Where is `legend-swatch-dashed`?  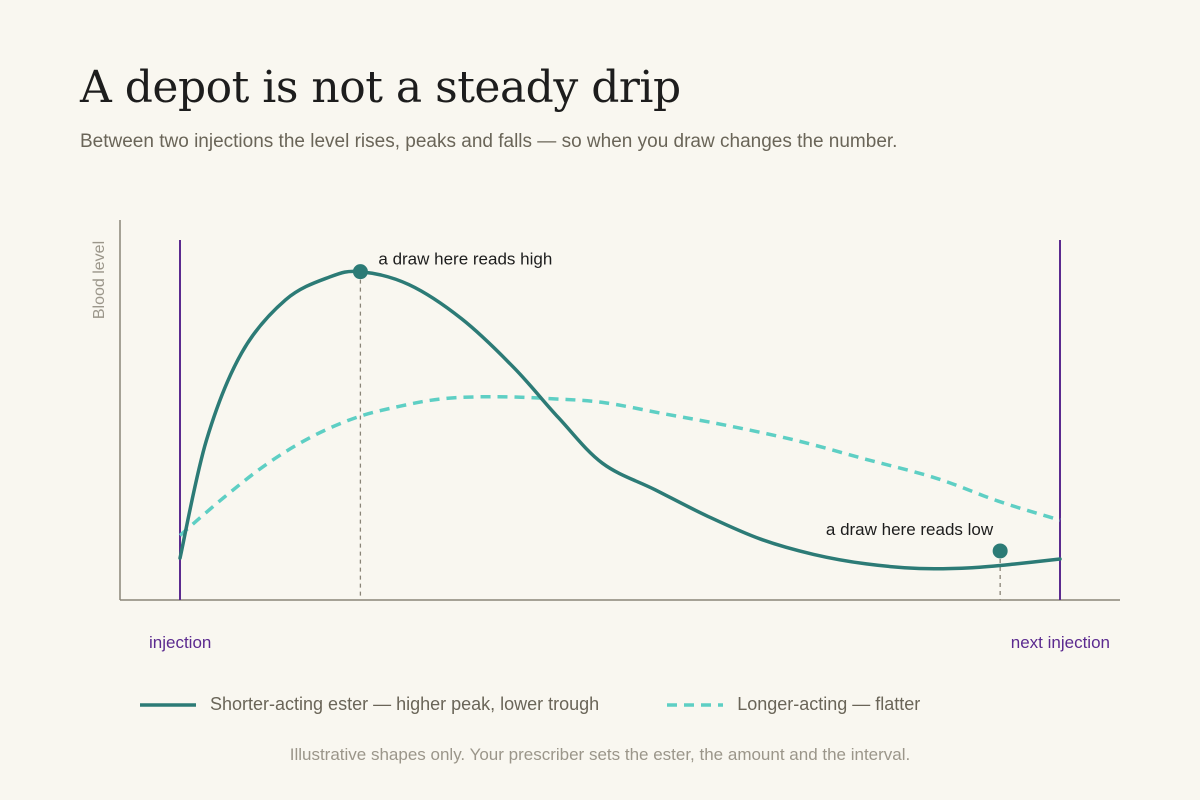
legend-swatch-dashed is located at coordinates (695, 704).